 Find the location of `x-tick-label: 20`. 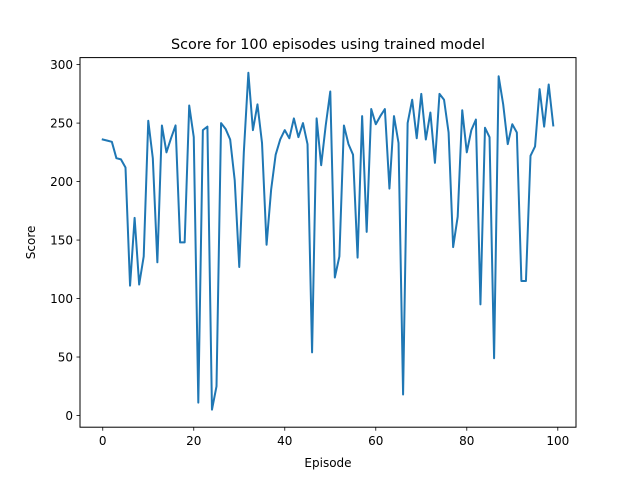

x-tick-label: 20 is located at coordinates (193, 441).